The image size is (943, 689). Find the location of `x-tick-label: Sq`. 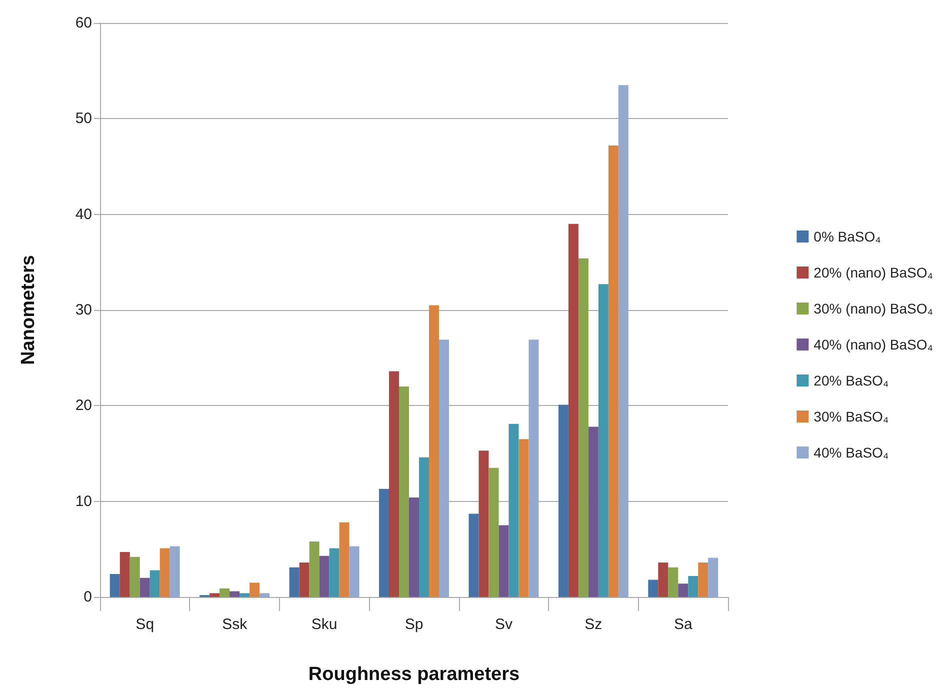

x-tick-label: Sq is located at coordinates (145, 624).